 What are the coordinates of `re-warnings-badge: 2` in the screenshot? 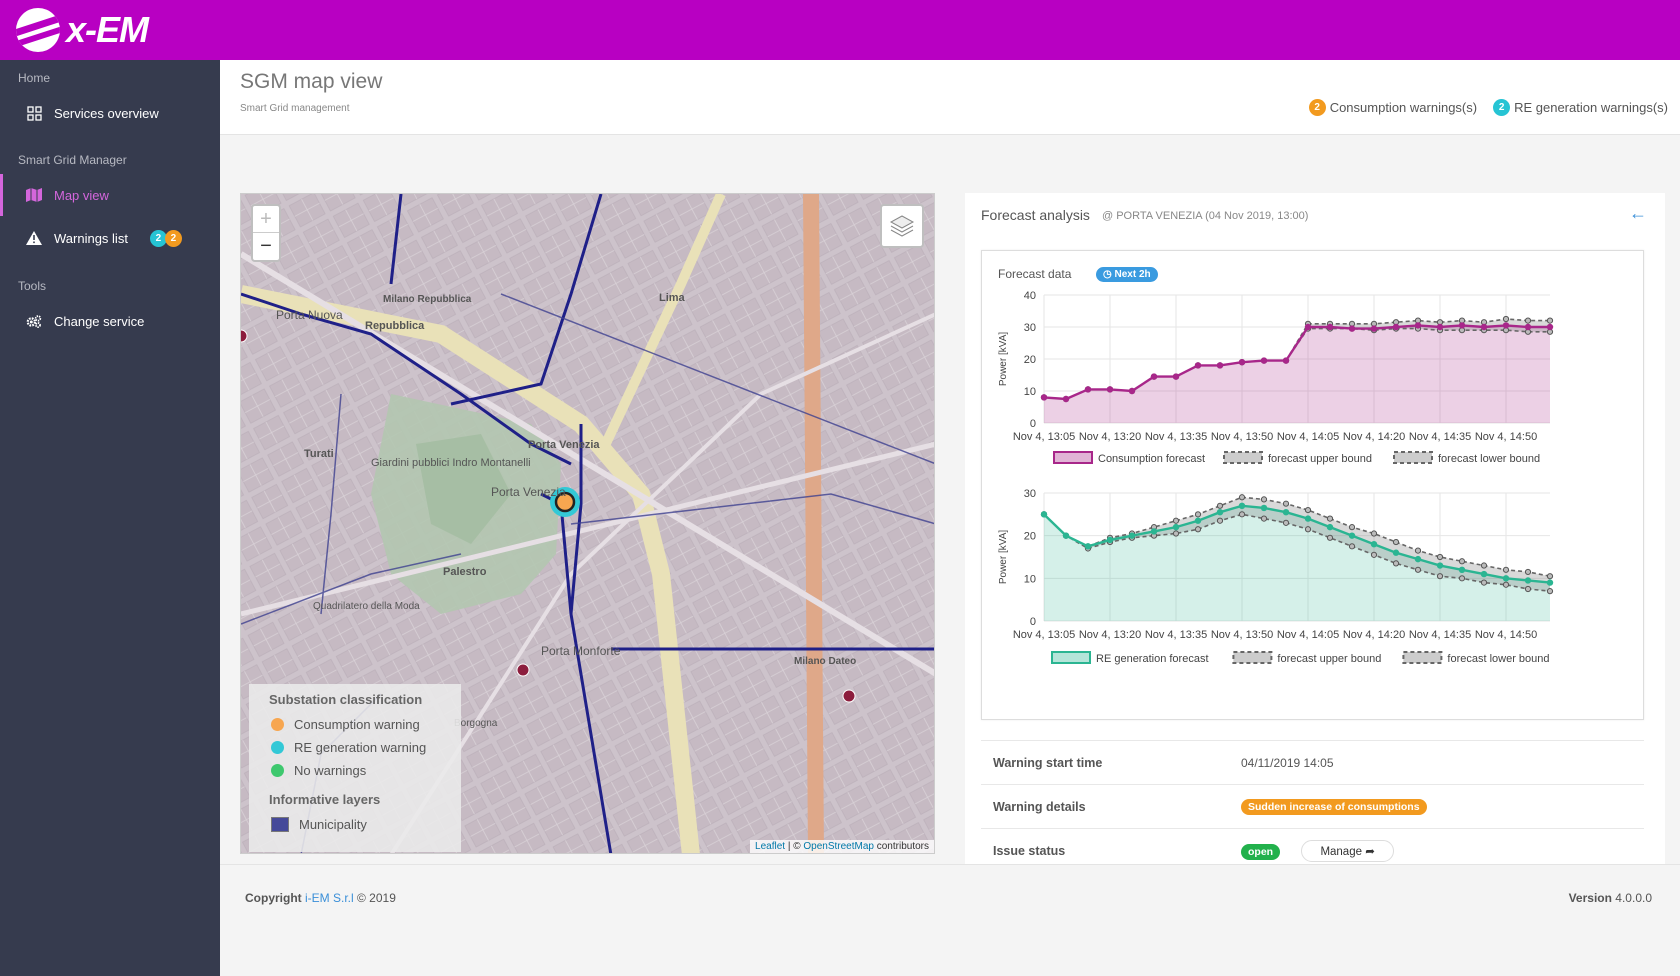 It's located at (158, 238).